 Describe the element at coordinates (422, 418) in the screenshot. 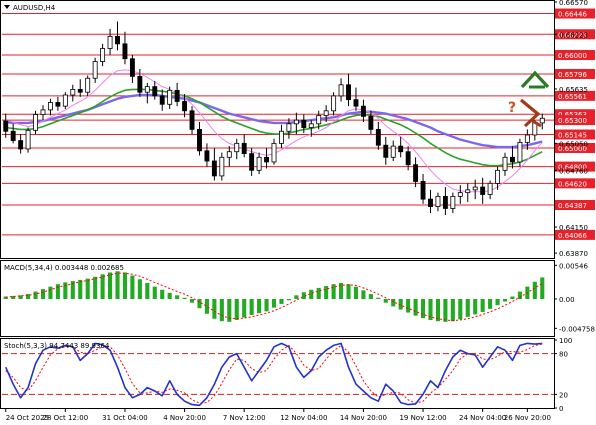

I see `time-tick-label: 19 Nov 12:00` at that location.